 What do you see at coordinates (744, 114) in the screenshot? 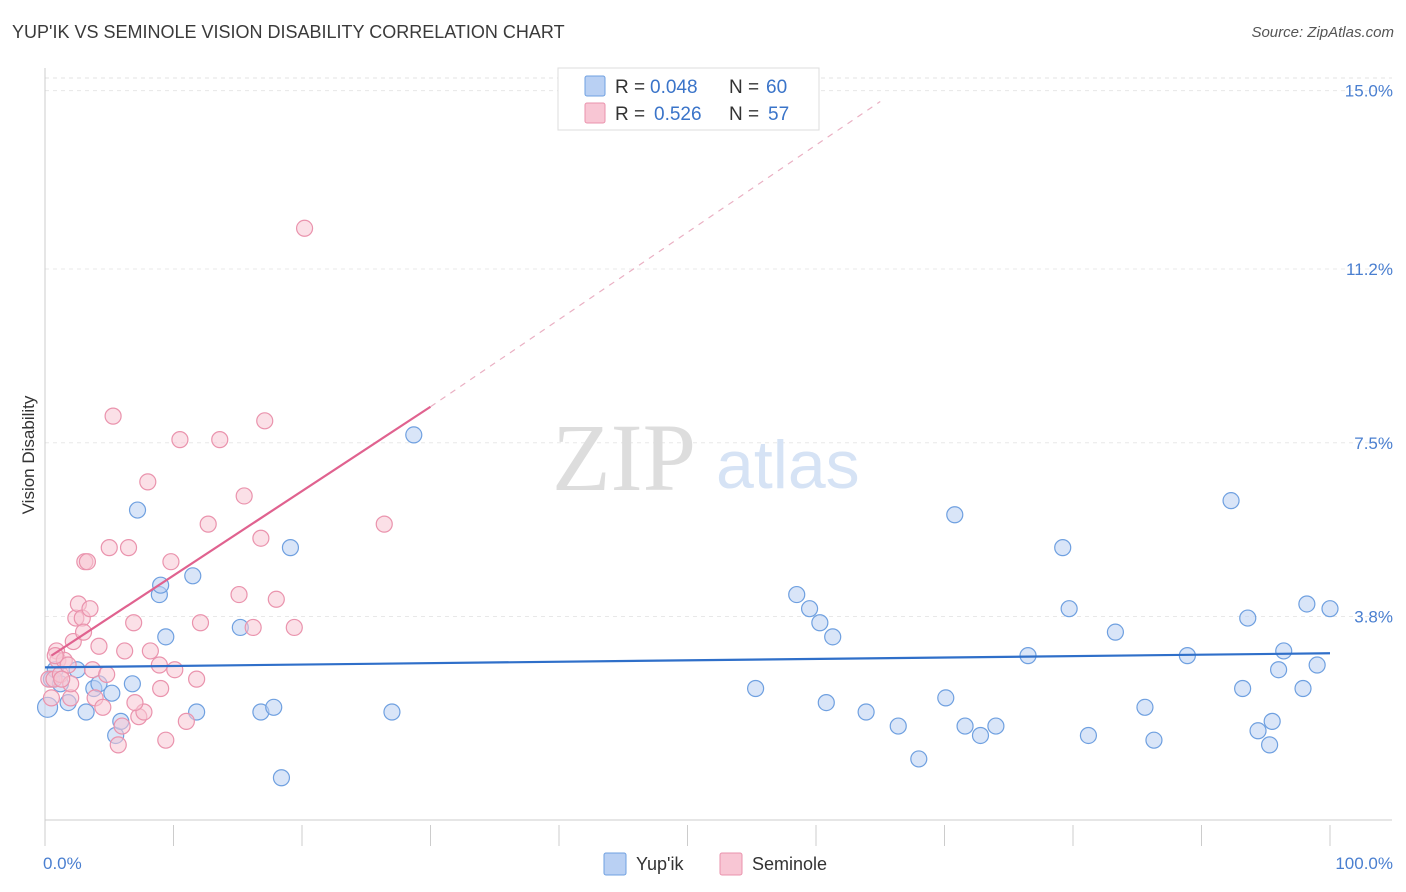
I see `legend-n-label-seminole: N =` at bounding box center [744, 114].